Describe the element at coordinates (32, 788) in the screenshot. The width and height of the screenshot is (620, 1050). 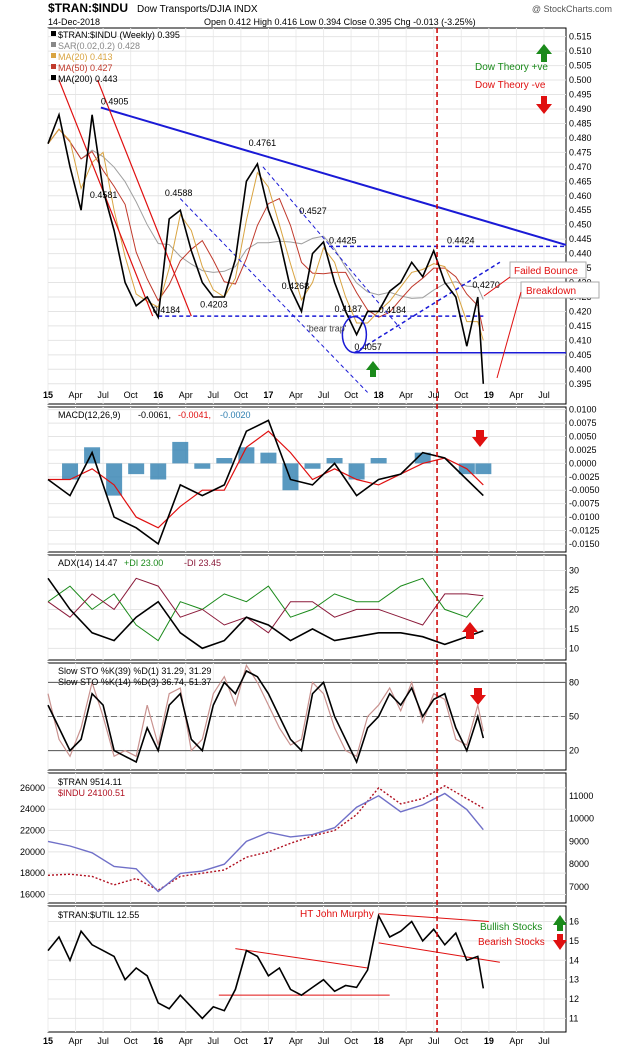
I see `y-tick-label: 26000` at that location.